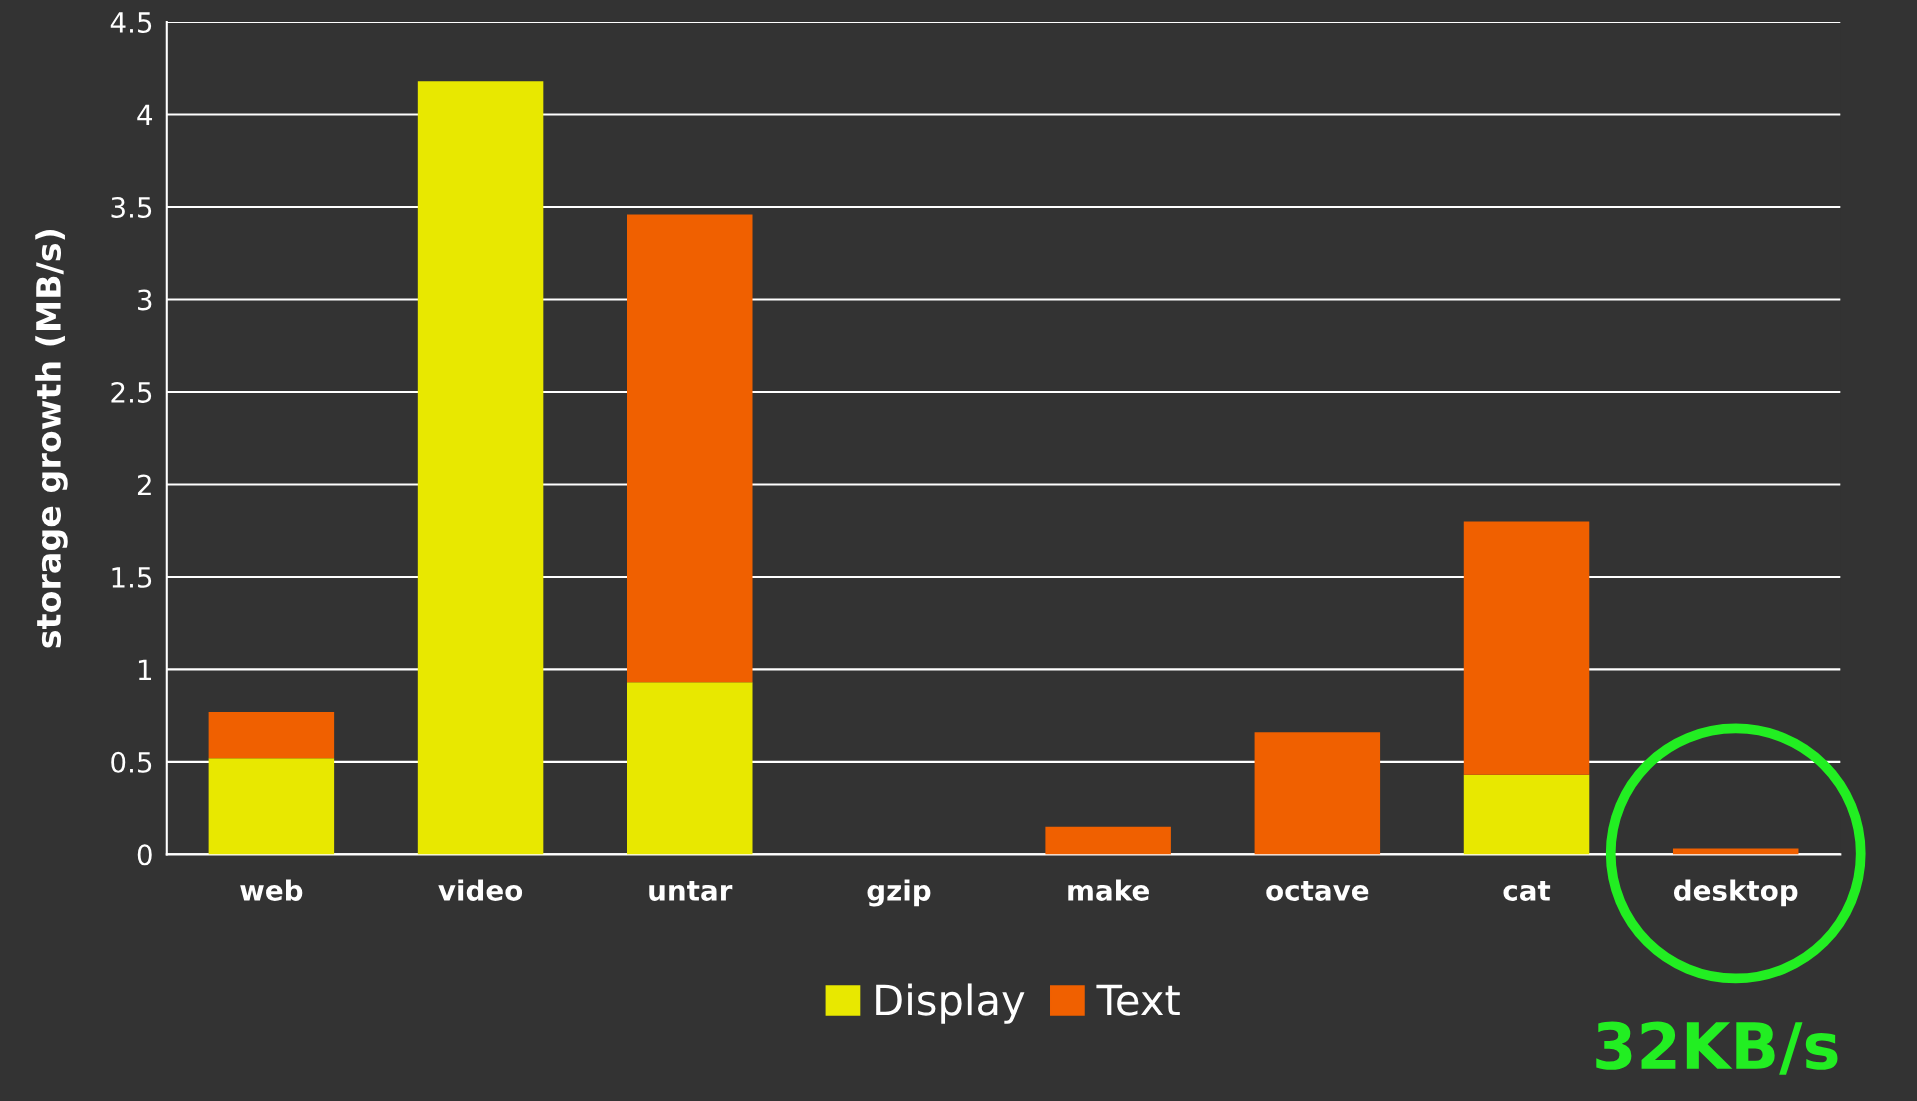 This screenshot has width=1917, height=1101. I want to click on x-tick-label: web, so click(271, 890).